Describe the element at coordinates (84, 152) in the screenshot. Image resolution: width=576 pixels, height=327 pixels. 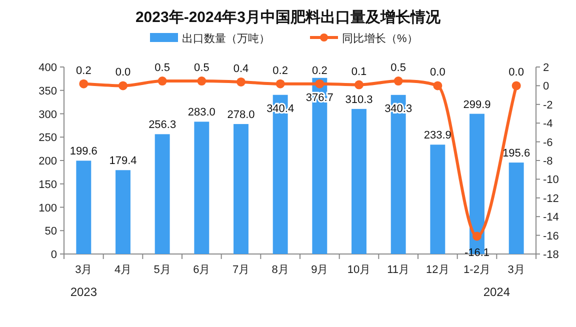
I see `data-label: 199.6` at that location.